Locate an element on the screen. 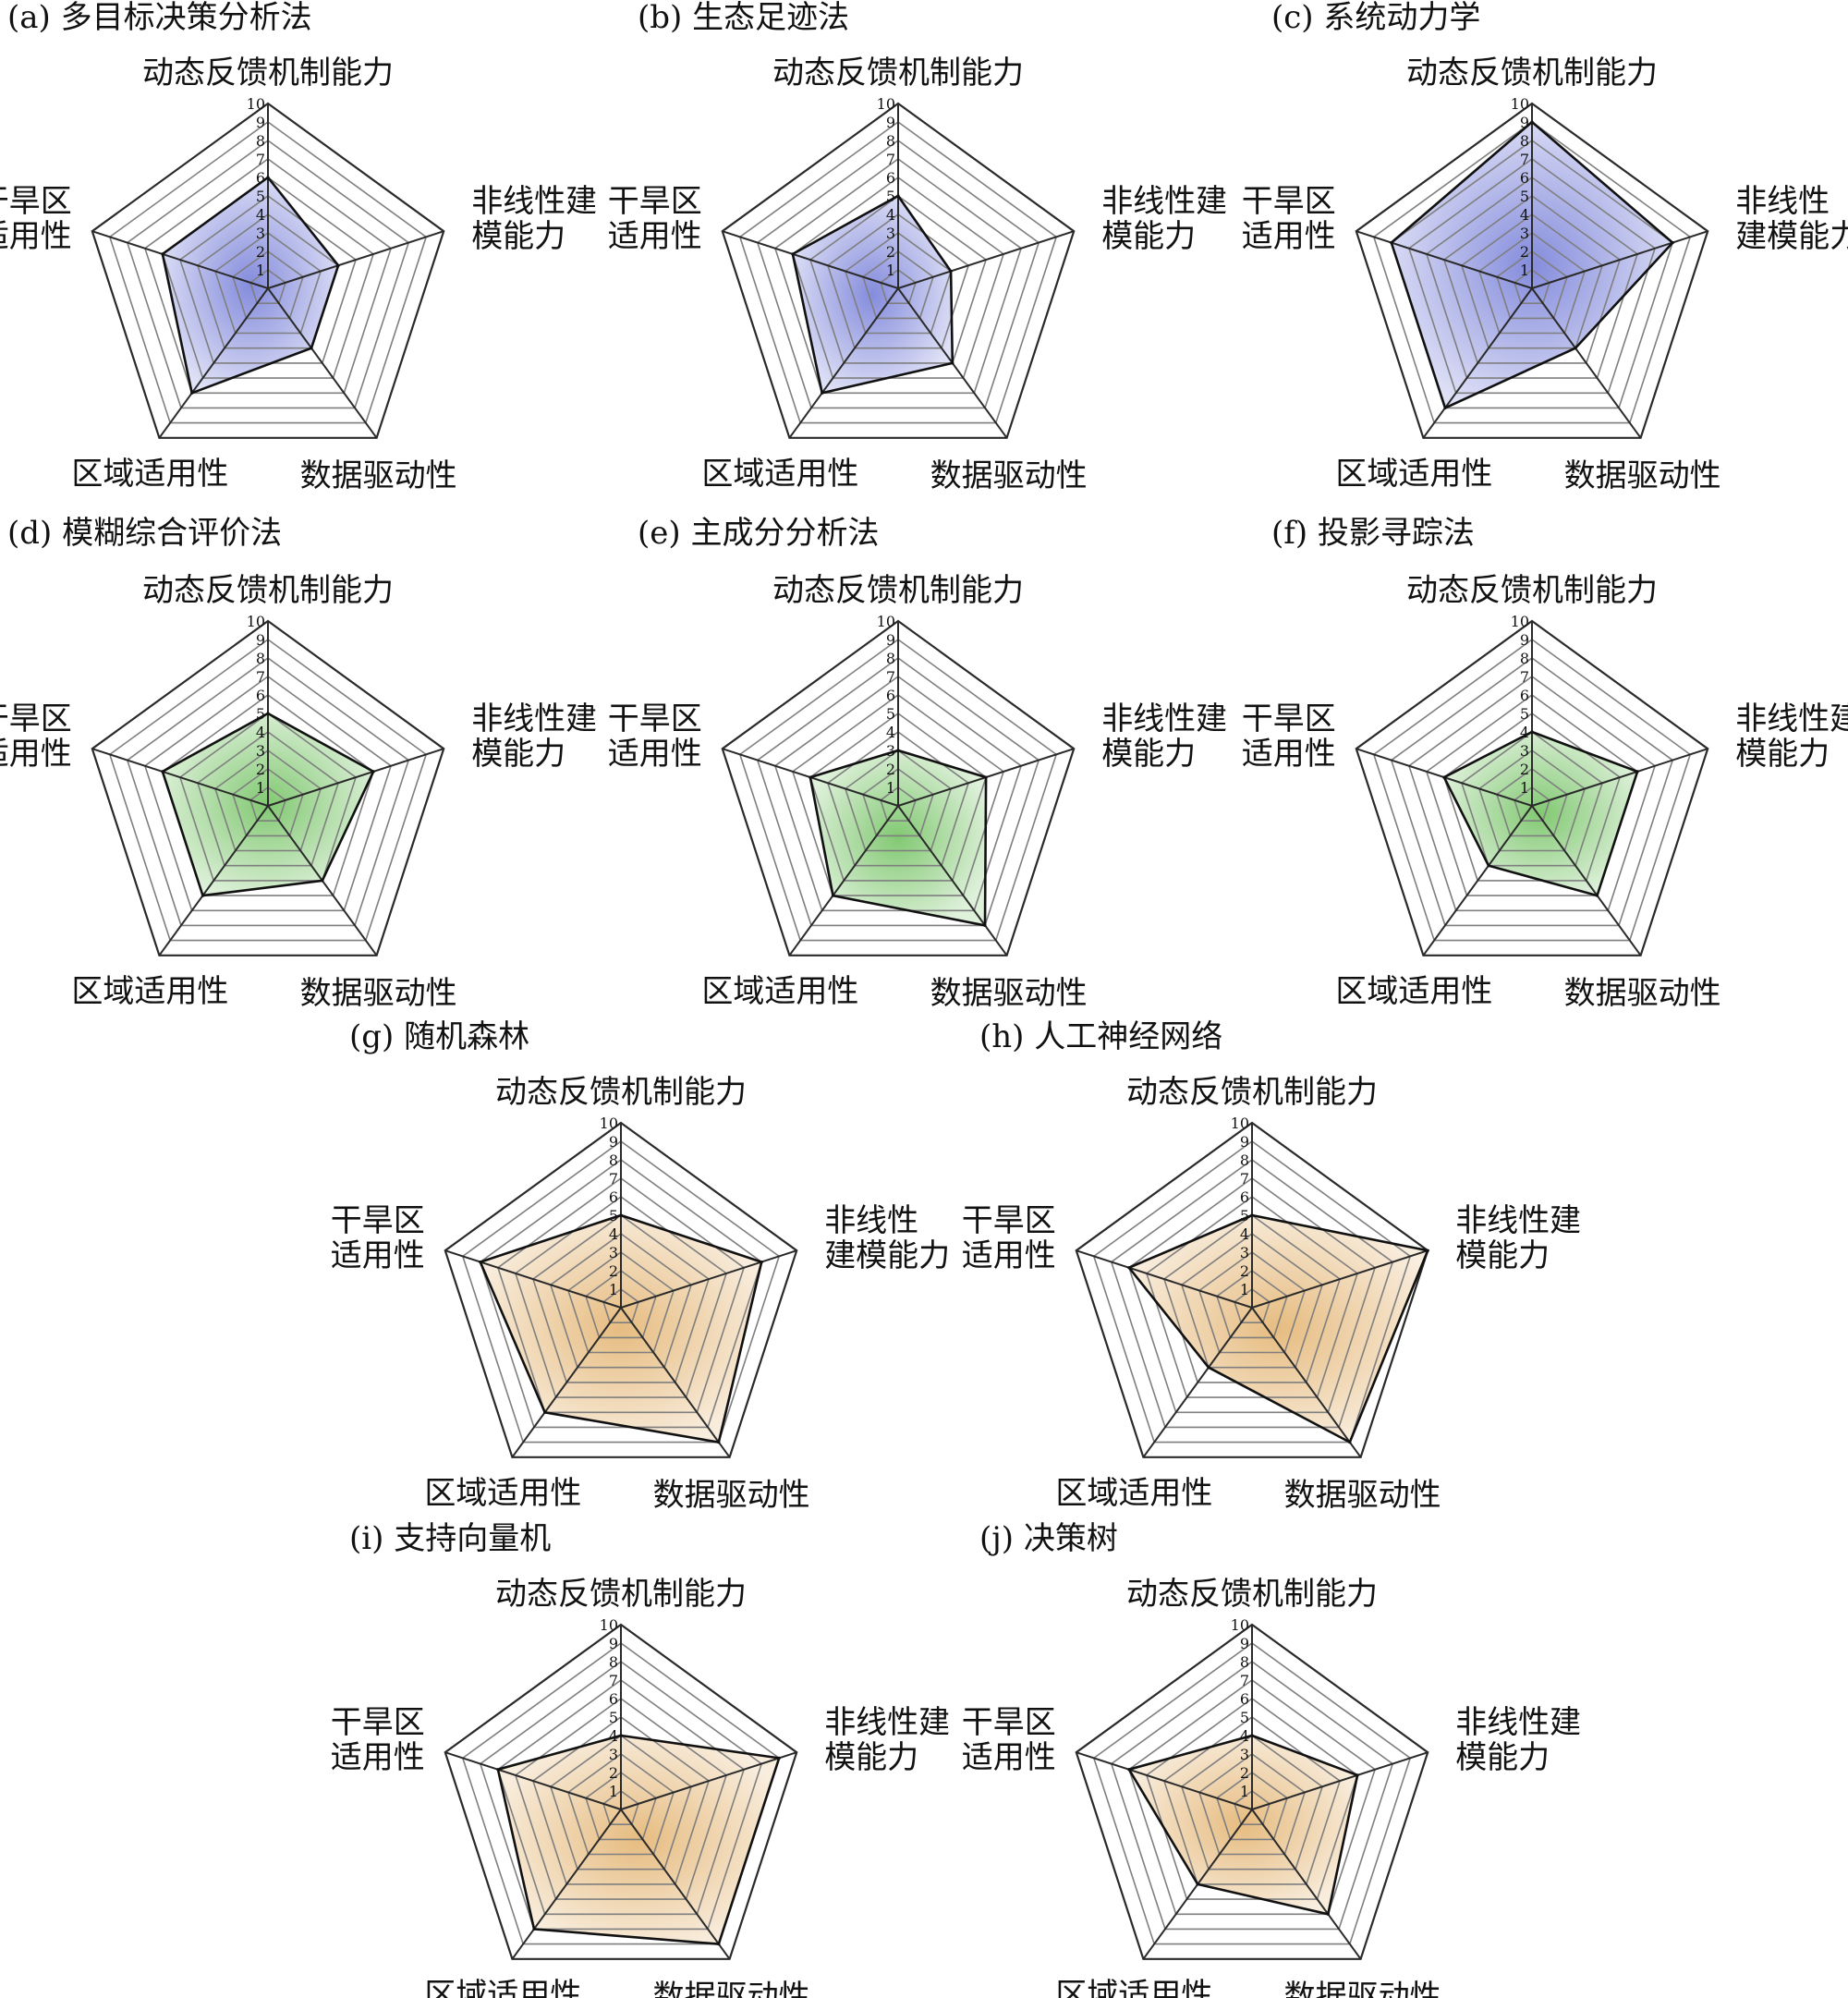 The image size is (1848, 1998). panel-title: (d) 模糊综合评价法 is located at coordinates (144, 533).